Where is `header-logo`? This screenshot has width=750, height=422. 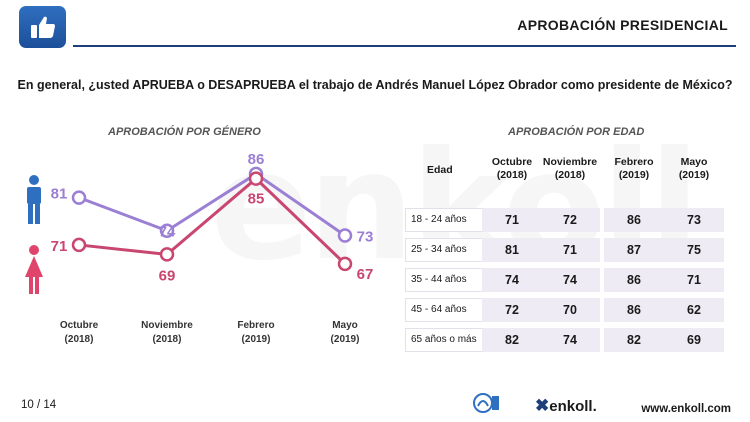 header-logo is located at coordinates (42, 27).